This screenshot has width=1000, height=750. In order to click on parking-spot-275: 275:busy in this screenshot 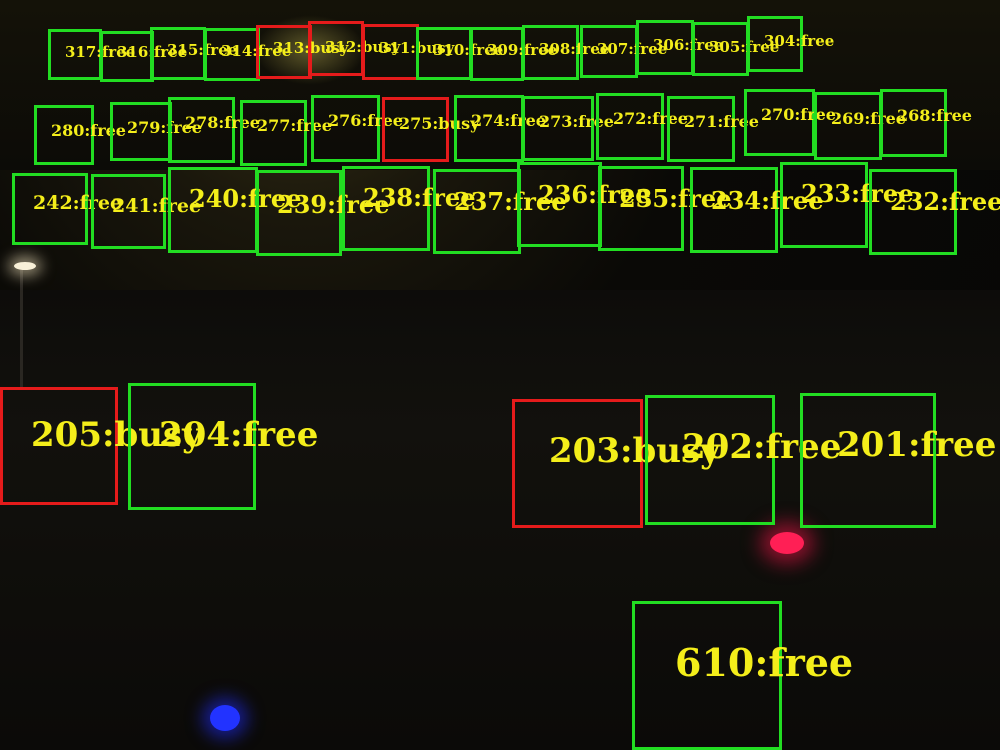, I will do `click(430, 129)`.